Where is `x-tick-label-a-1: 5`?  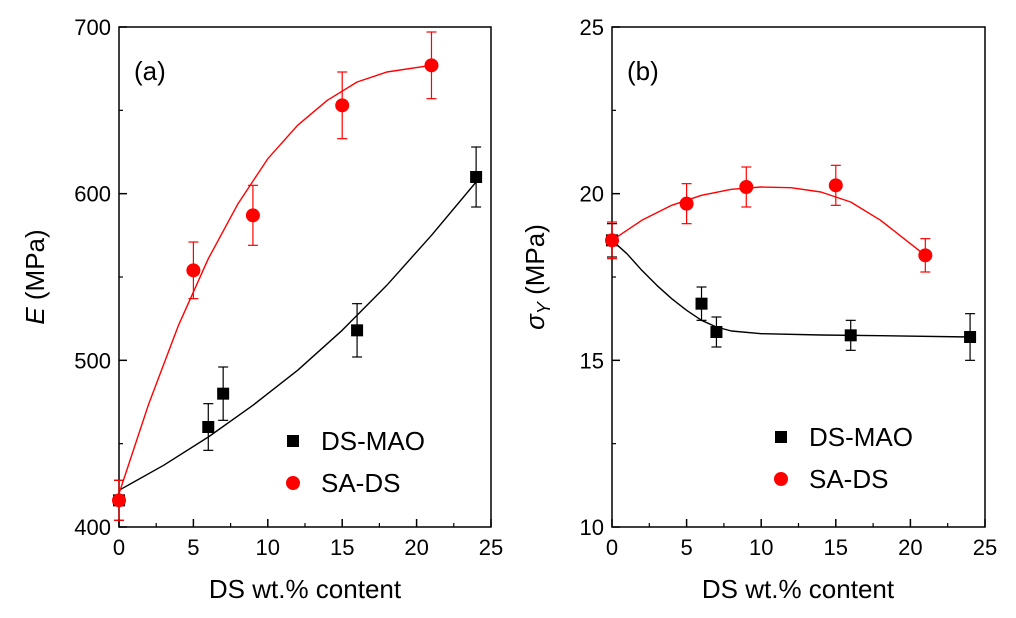 x-tick-label-a-1: 5 is located at coordinates (193, 547).